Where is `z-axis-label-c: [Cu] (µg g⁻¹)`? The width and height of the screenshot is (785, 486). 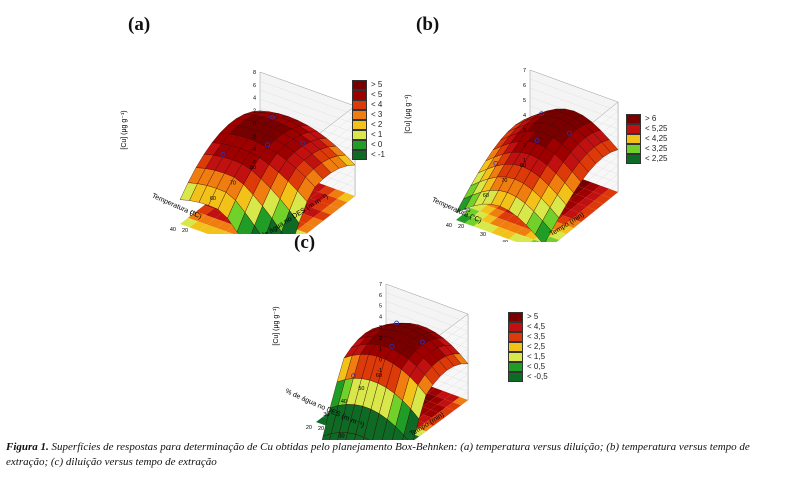 z-axis-label-c: [Cu] (µg g⁻¹) is located at coordinates (276, 325).